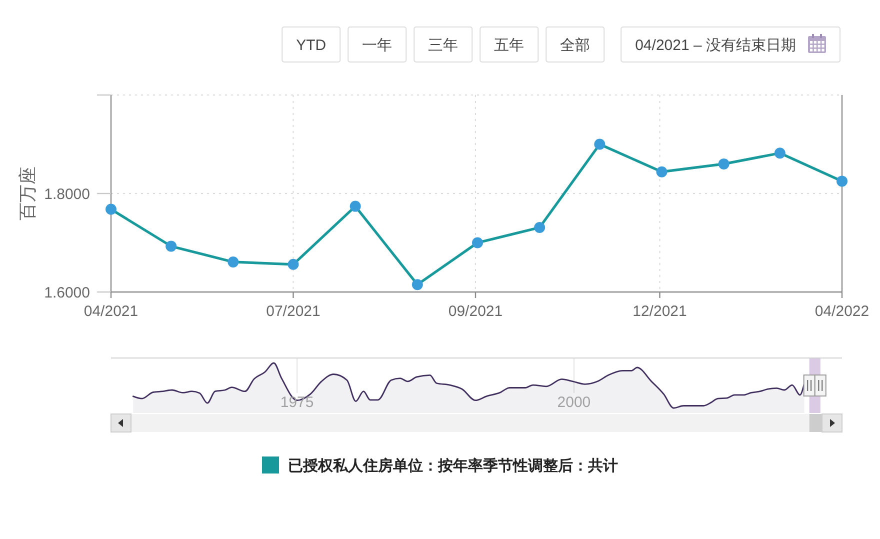 The width and height of the screenshot is (880, 539). I want to click on y-axis-title: 百万座, so click(27, 193).